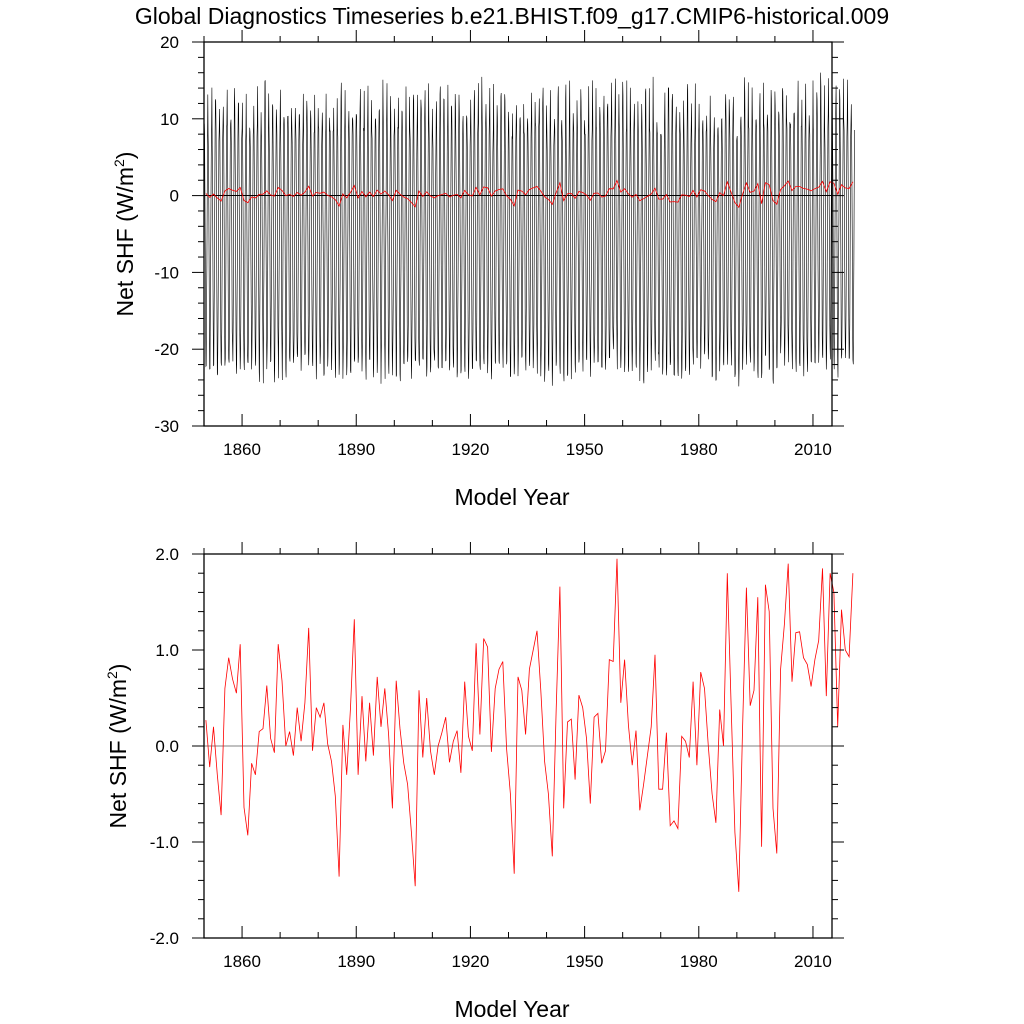 The image size is (1024, 1024). Describe the element at coordinates (125, 156) in the screenshot. I see `top-y-axis-label-close: )` at that location.